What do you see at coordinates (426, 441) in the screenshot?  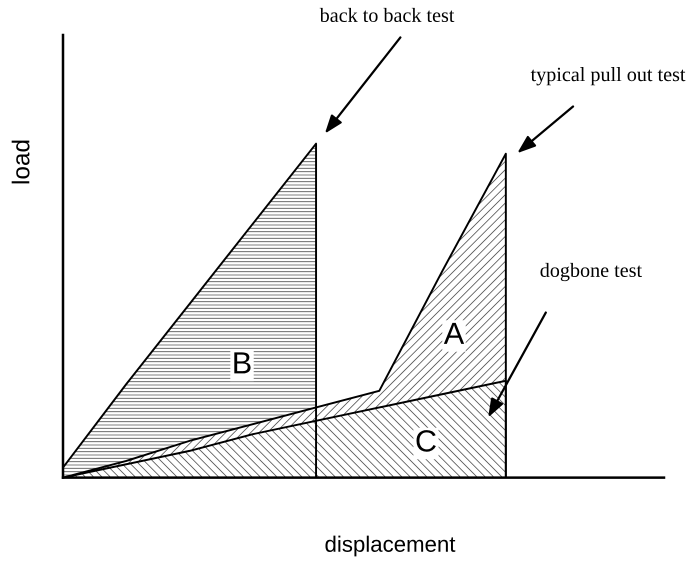 I see `annotation: C` at bounding box center [426, 441].